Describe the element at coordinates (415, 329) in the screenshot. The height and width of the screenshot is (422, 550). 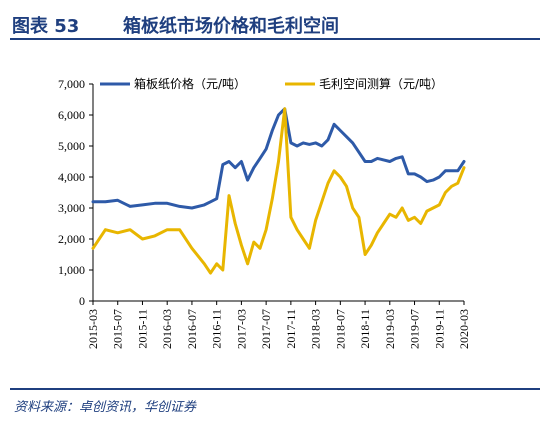
I see `x-tick-label: 2019-07` at that location.